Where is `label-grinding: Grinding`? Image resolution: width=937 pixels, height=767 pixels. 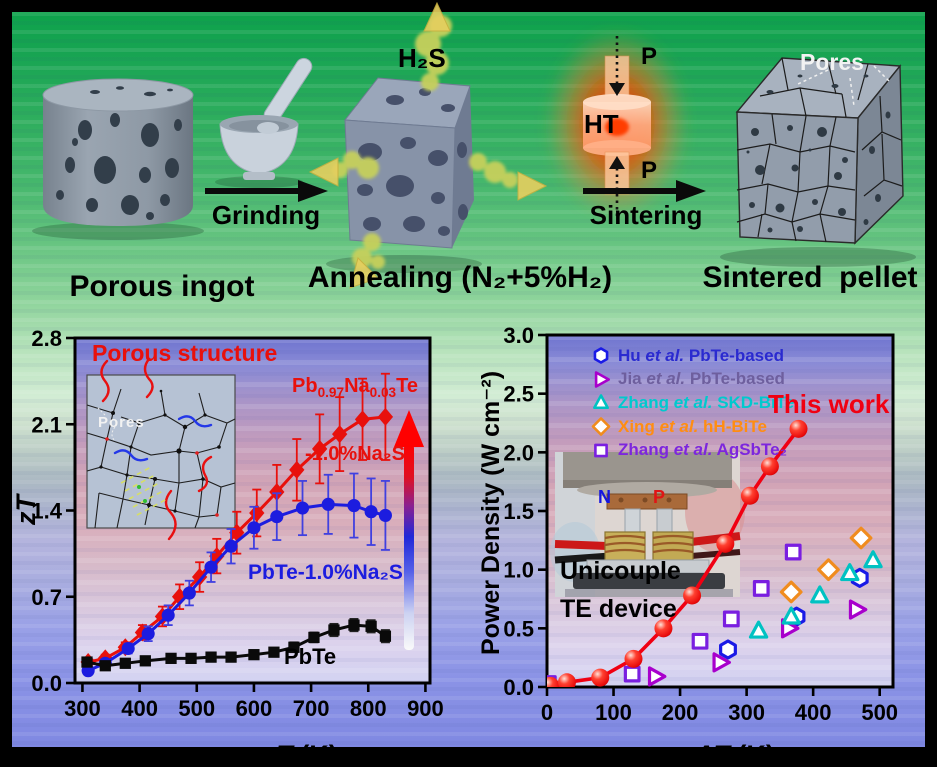
label-grinding: Grinding is located at coordinates (266, 215).